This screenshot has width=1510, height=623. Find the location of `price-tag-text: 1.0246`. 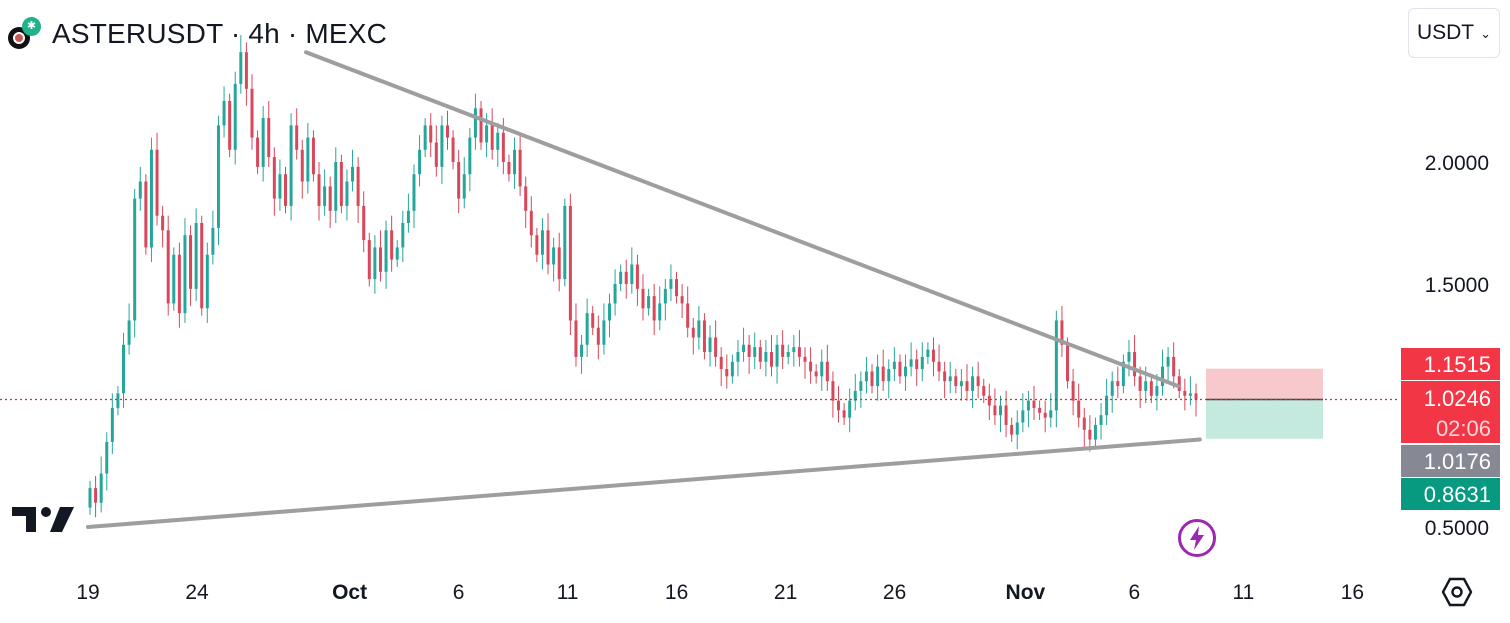

price-tag-text: 1.0246 is located at coordinates (1457, 398).